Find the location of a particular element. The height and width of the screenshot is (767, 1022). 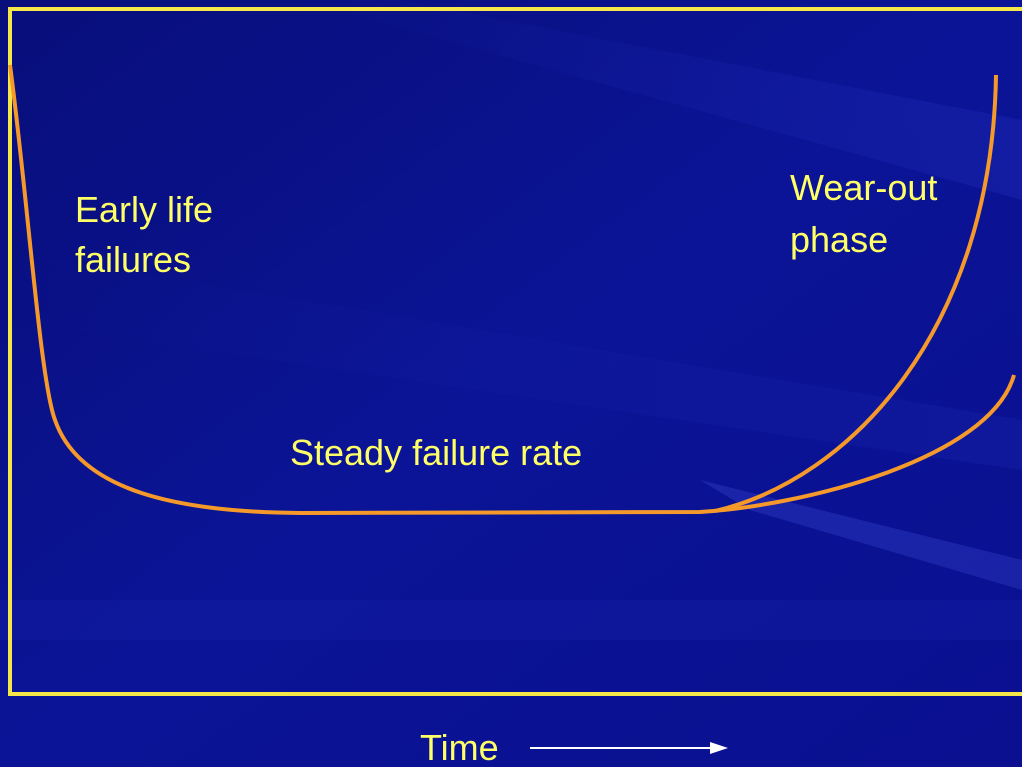

axis-label: Time is located at coordinates (459, 747).